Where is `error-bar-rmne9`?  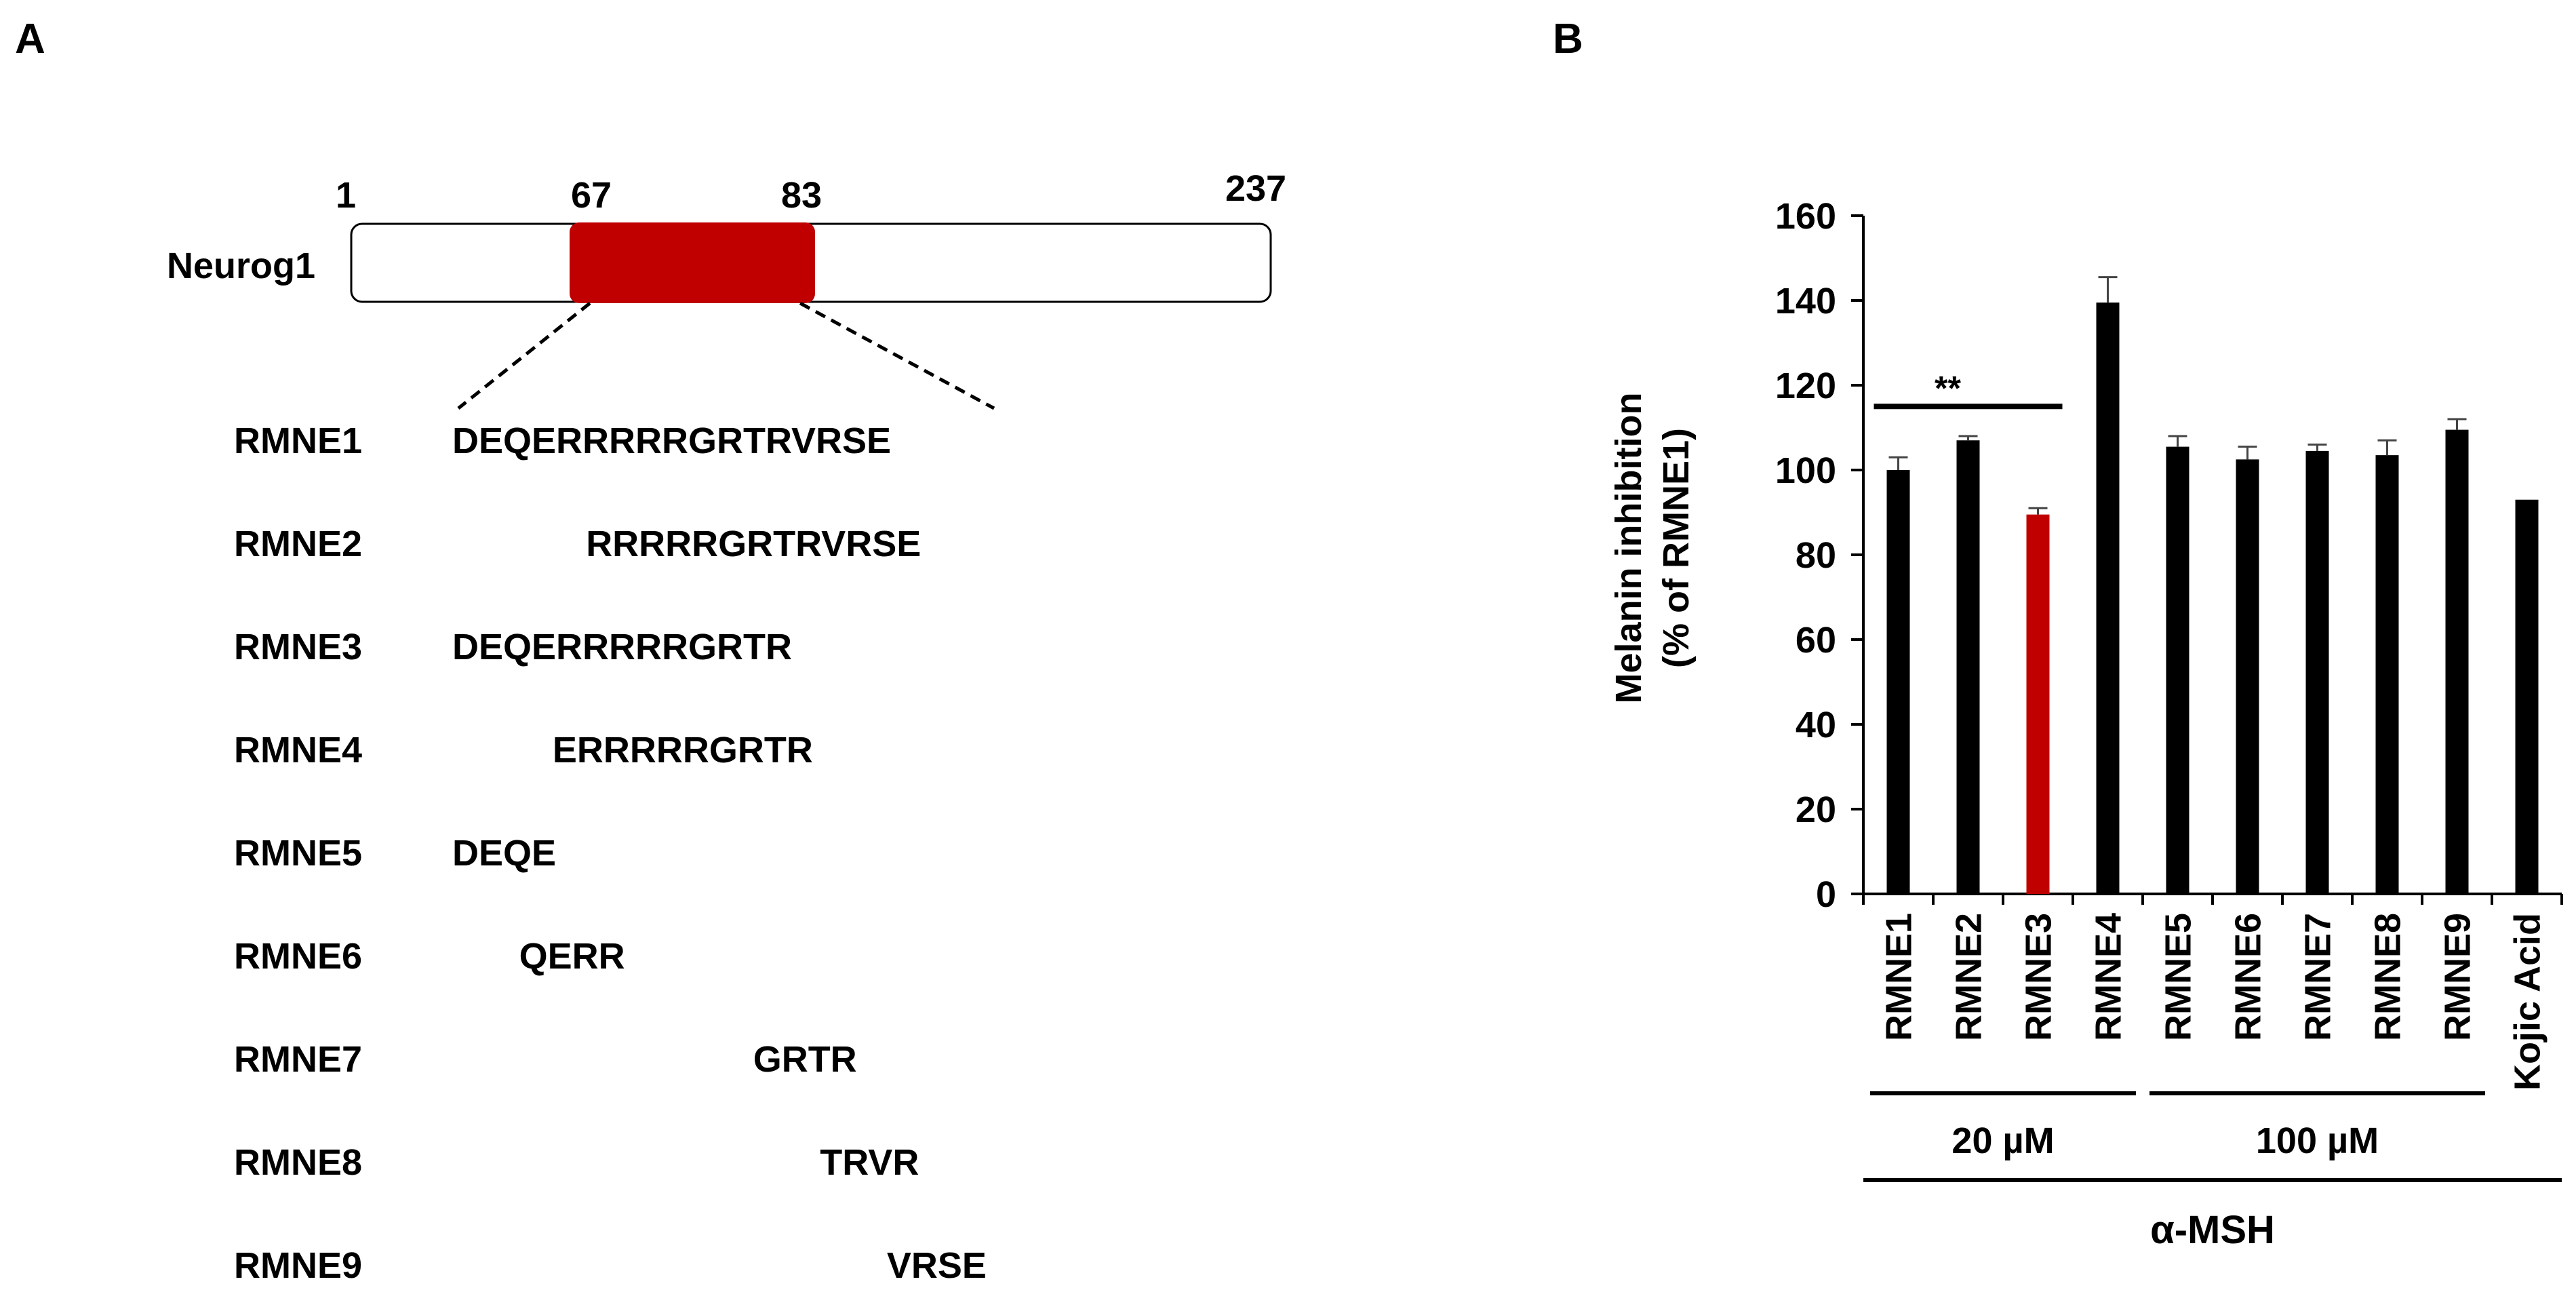
error-bar-rmne9 is located at coordinates (2457, 424).